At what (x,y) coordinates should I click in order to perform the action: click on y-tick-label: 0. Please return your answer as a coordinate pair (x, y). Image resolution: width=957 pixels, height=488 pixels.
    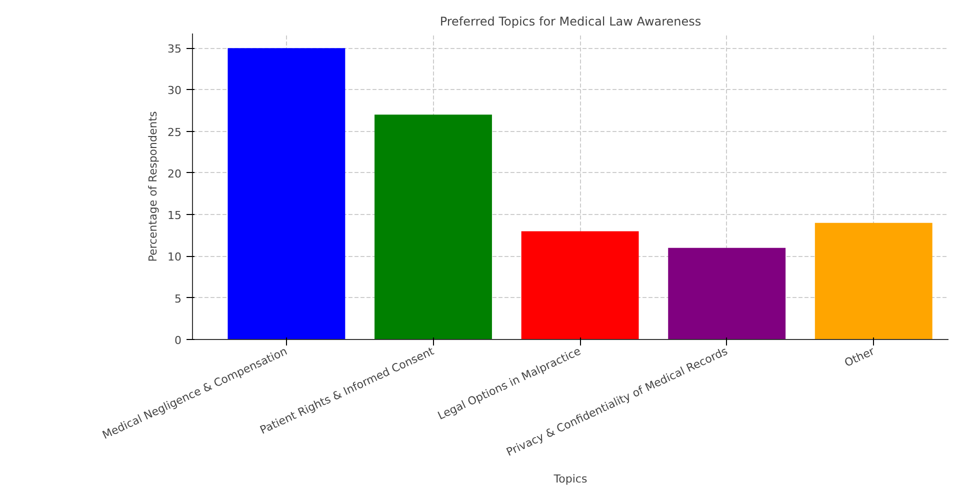
    Looking at the image, I should click on (178, 340).